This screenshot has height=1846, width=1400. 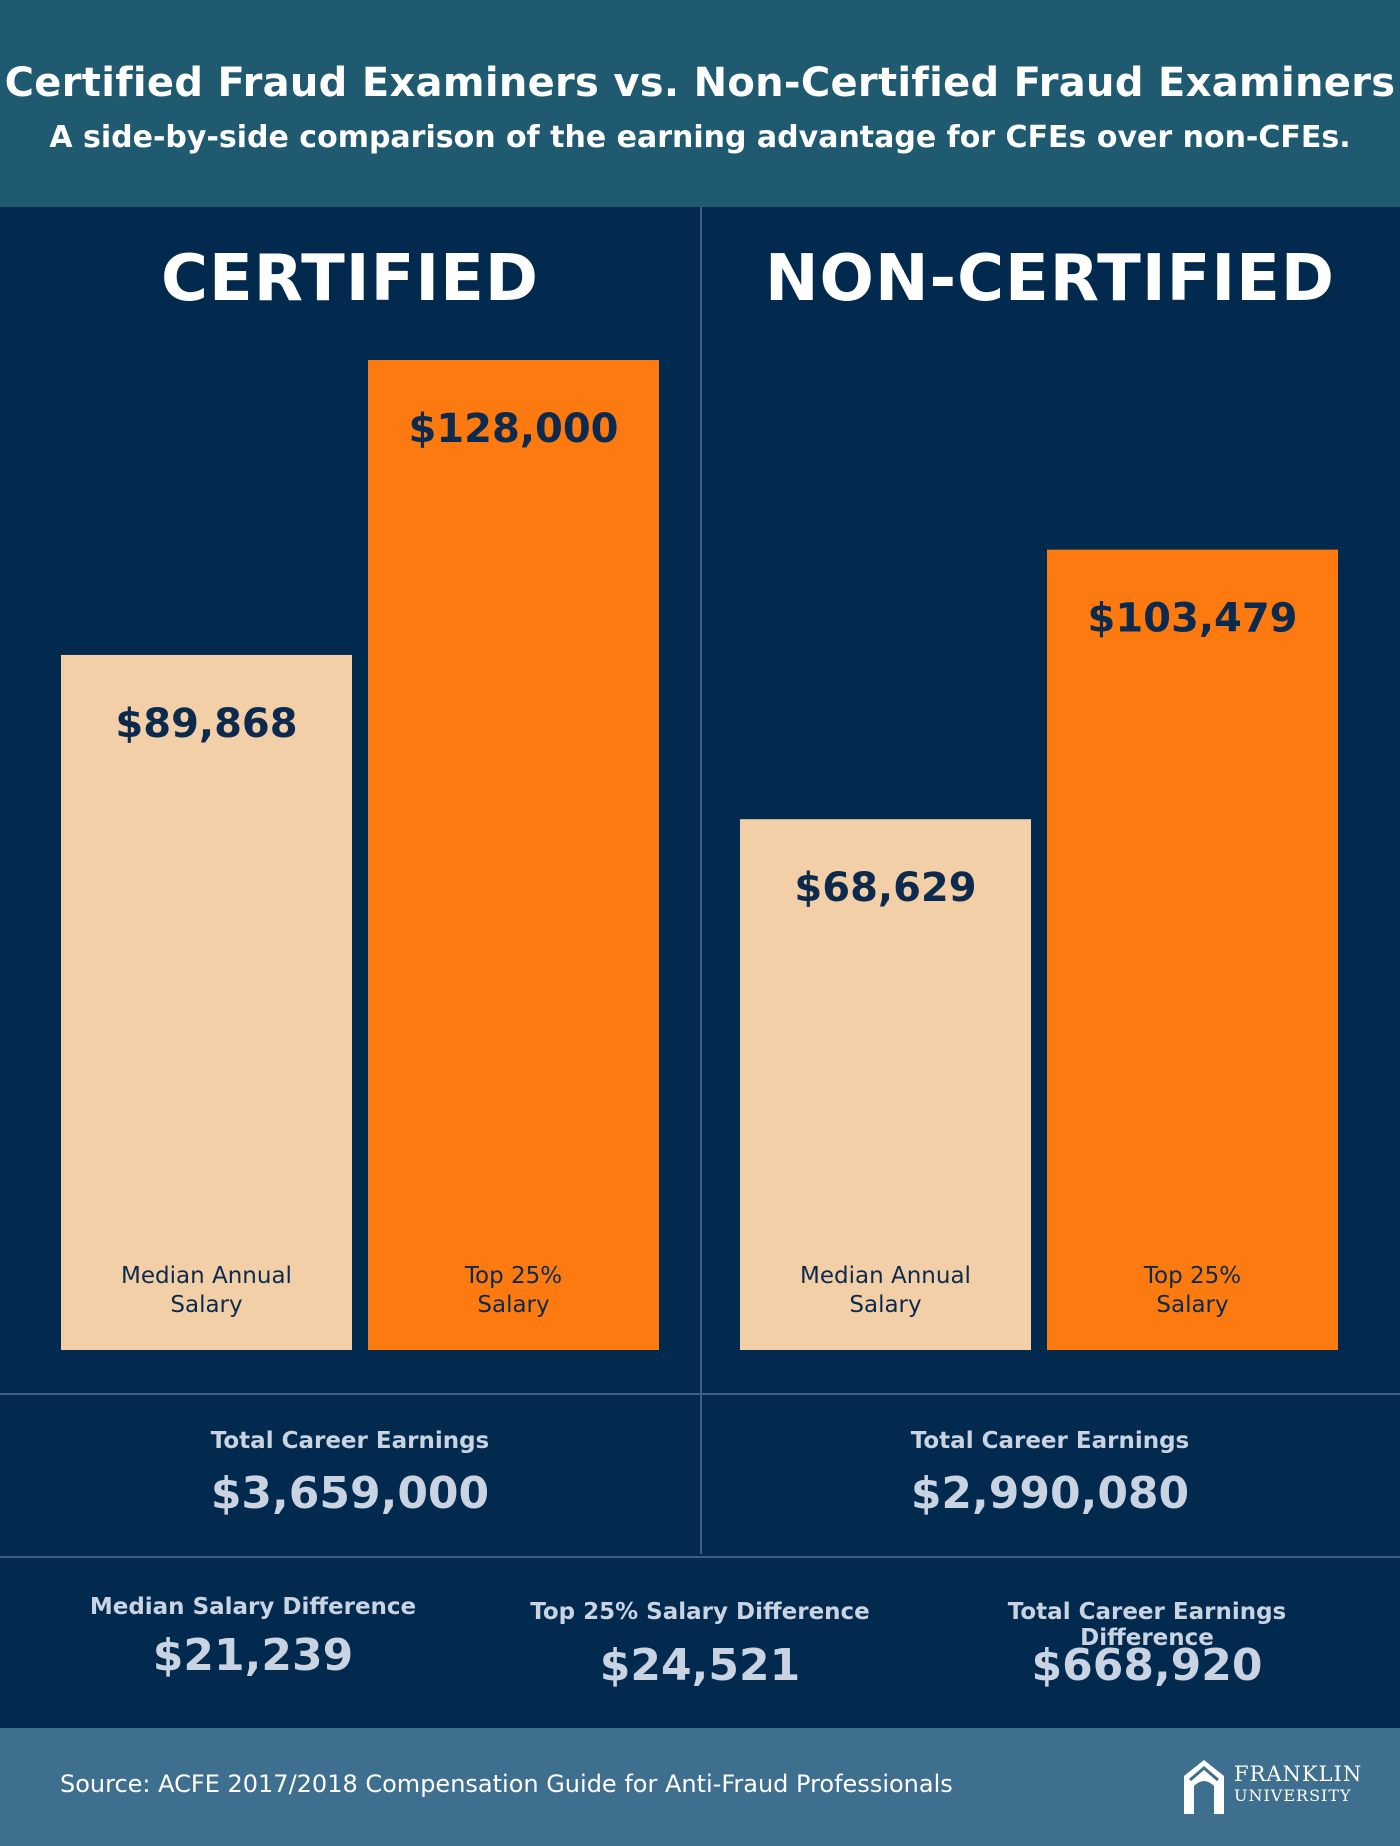 What do you see at coordinates (885, 1276) in the screenshot?
I see `category-label-non-certified-median-line1: Median Annual` at bounding box center [885, 1276].